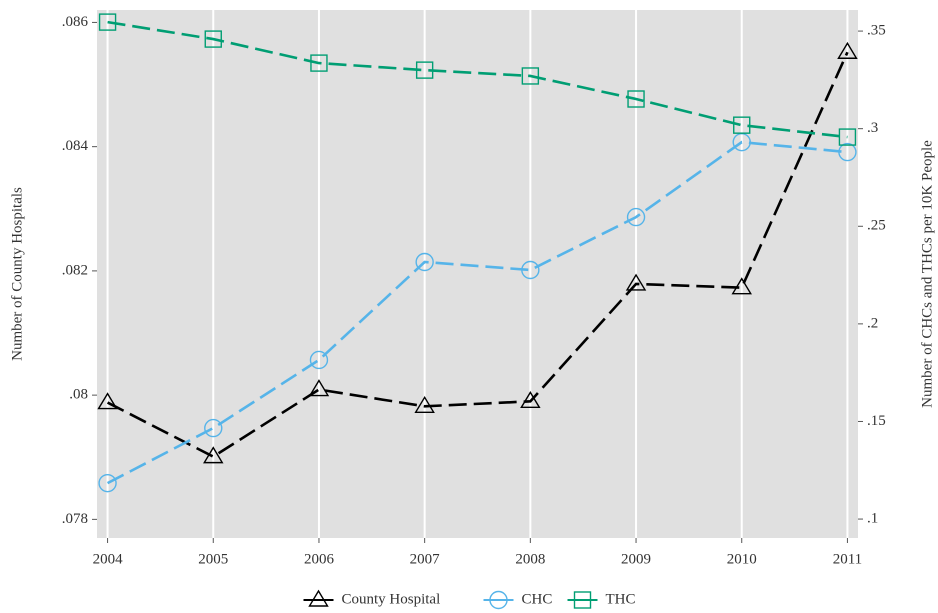 The image size is (938, 613). I want to click on x-tick-label: 2005, so click(213, 559).